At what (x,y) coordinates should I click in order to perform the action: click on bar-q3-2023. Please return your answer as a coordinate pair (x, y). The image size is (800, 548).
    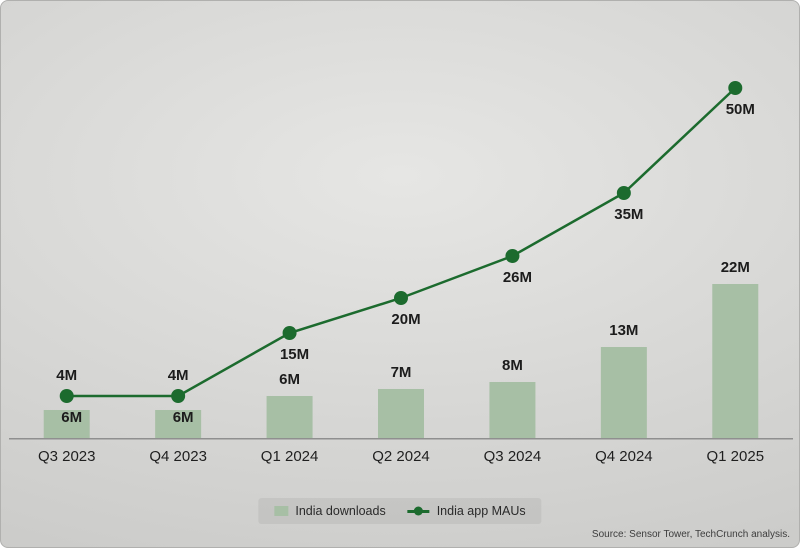
    Looking at the image, I should click on (66, 424).